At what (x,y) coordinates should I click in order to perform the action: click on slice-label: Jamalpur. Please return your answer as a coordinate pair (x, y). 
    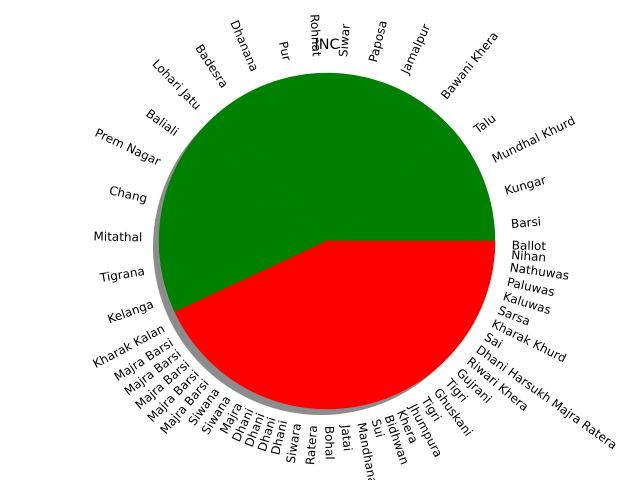
    Looking at the image, I should click on (416, 49).